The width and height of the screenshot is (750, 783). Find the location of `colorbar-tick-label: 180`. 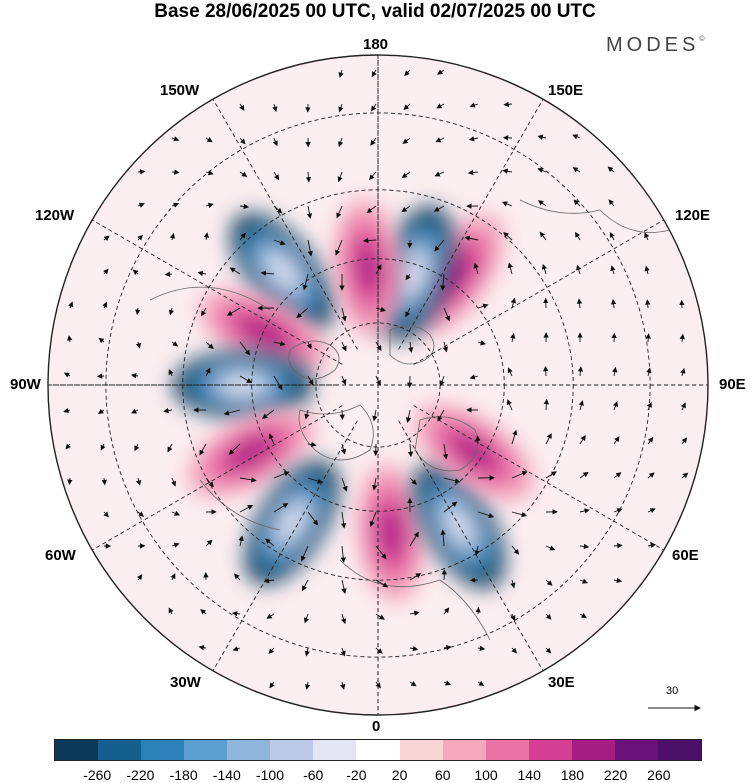

colorbar-tick-label: 180 is located at coordinates (572, 775).